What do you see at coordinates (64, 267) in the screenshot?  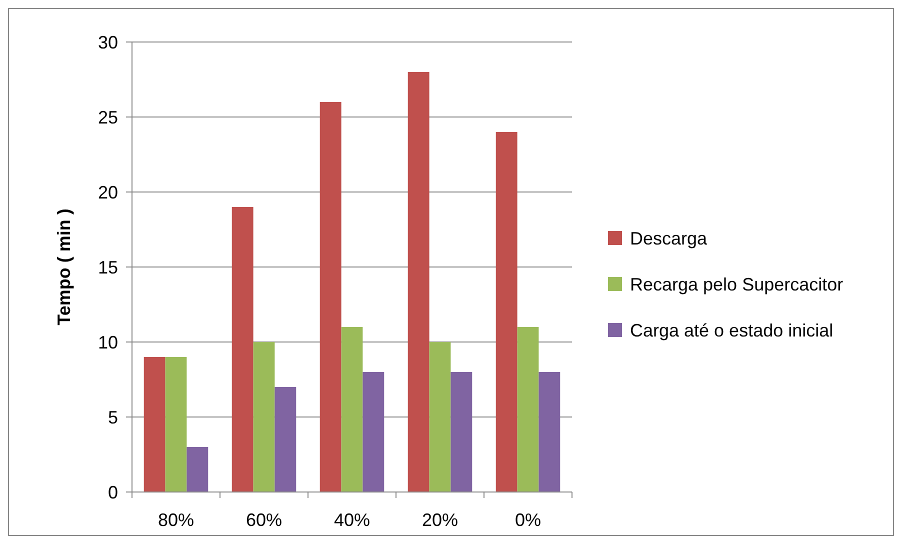 I see `y-axis-title: Tempo ( min )` at bounding box center [64, 267].